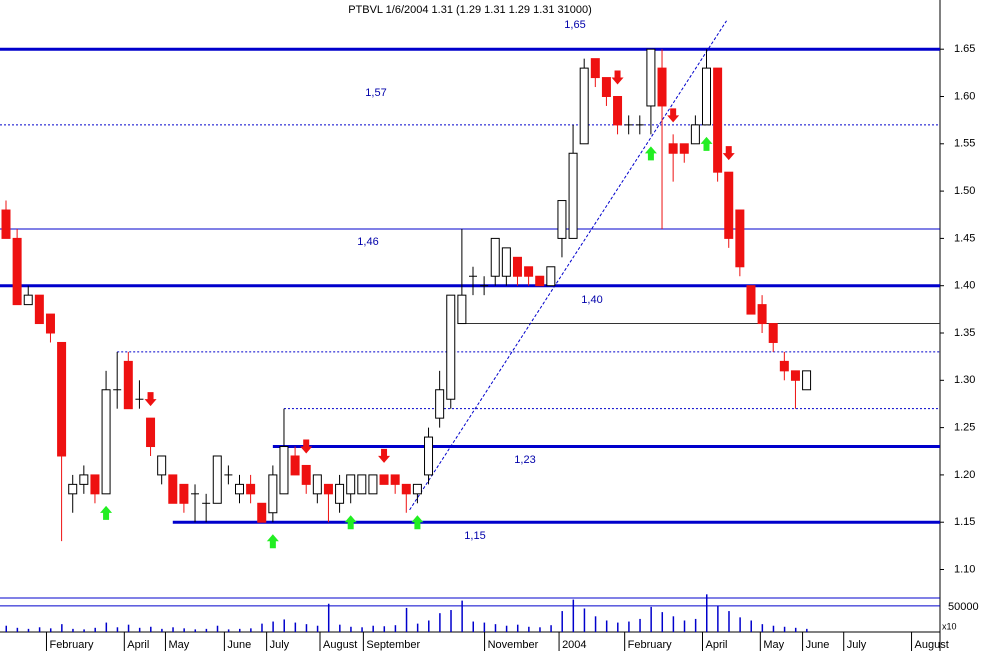  Describe the element at coordinates (375, 93) in the screenshot. I see `level-label: 1,57` at that location.